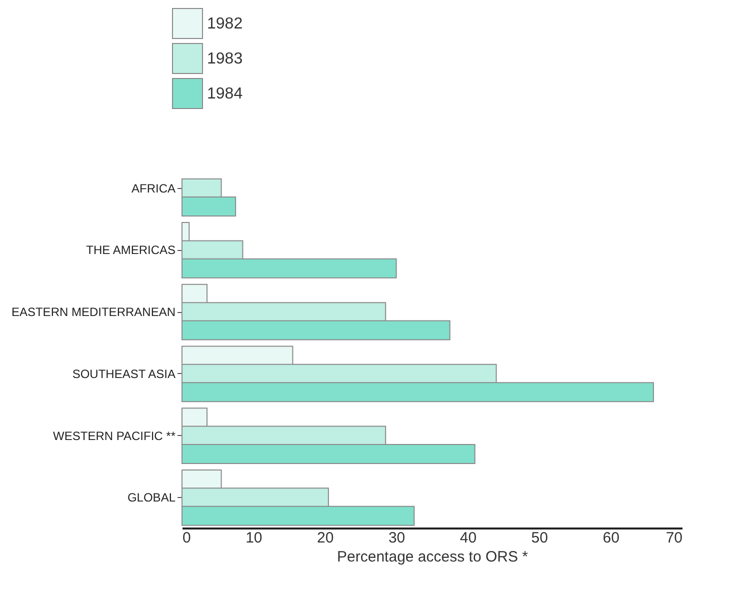 Image resolution: width=734 pixels, height=611 pixels. Describe the element at coordinates (674, 538) in the screenshot. I see `x-tick-label: 70` at that location.